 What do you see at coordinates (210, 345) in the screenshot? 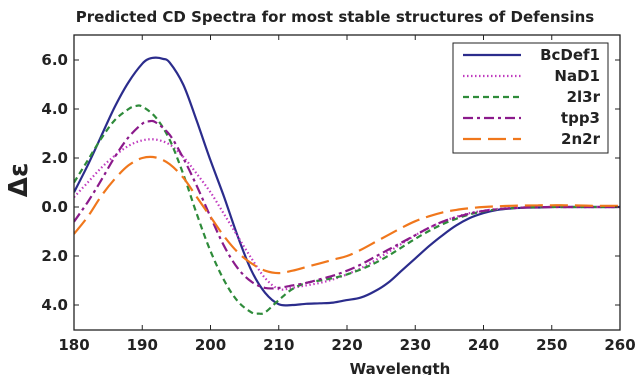
I see `x-tick-label: 200` at bounding box center [210, 345].